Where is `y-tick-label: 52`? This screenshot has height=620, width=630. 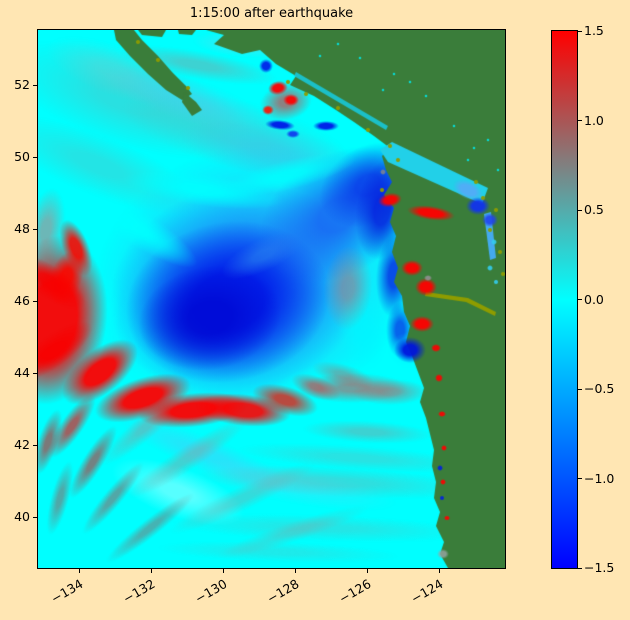
y-tick-label: 52 is located at coordinates (22, 85).